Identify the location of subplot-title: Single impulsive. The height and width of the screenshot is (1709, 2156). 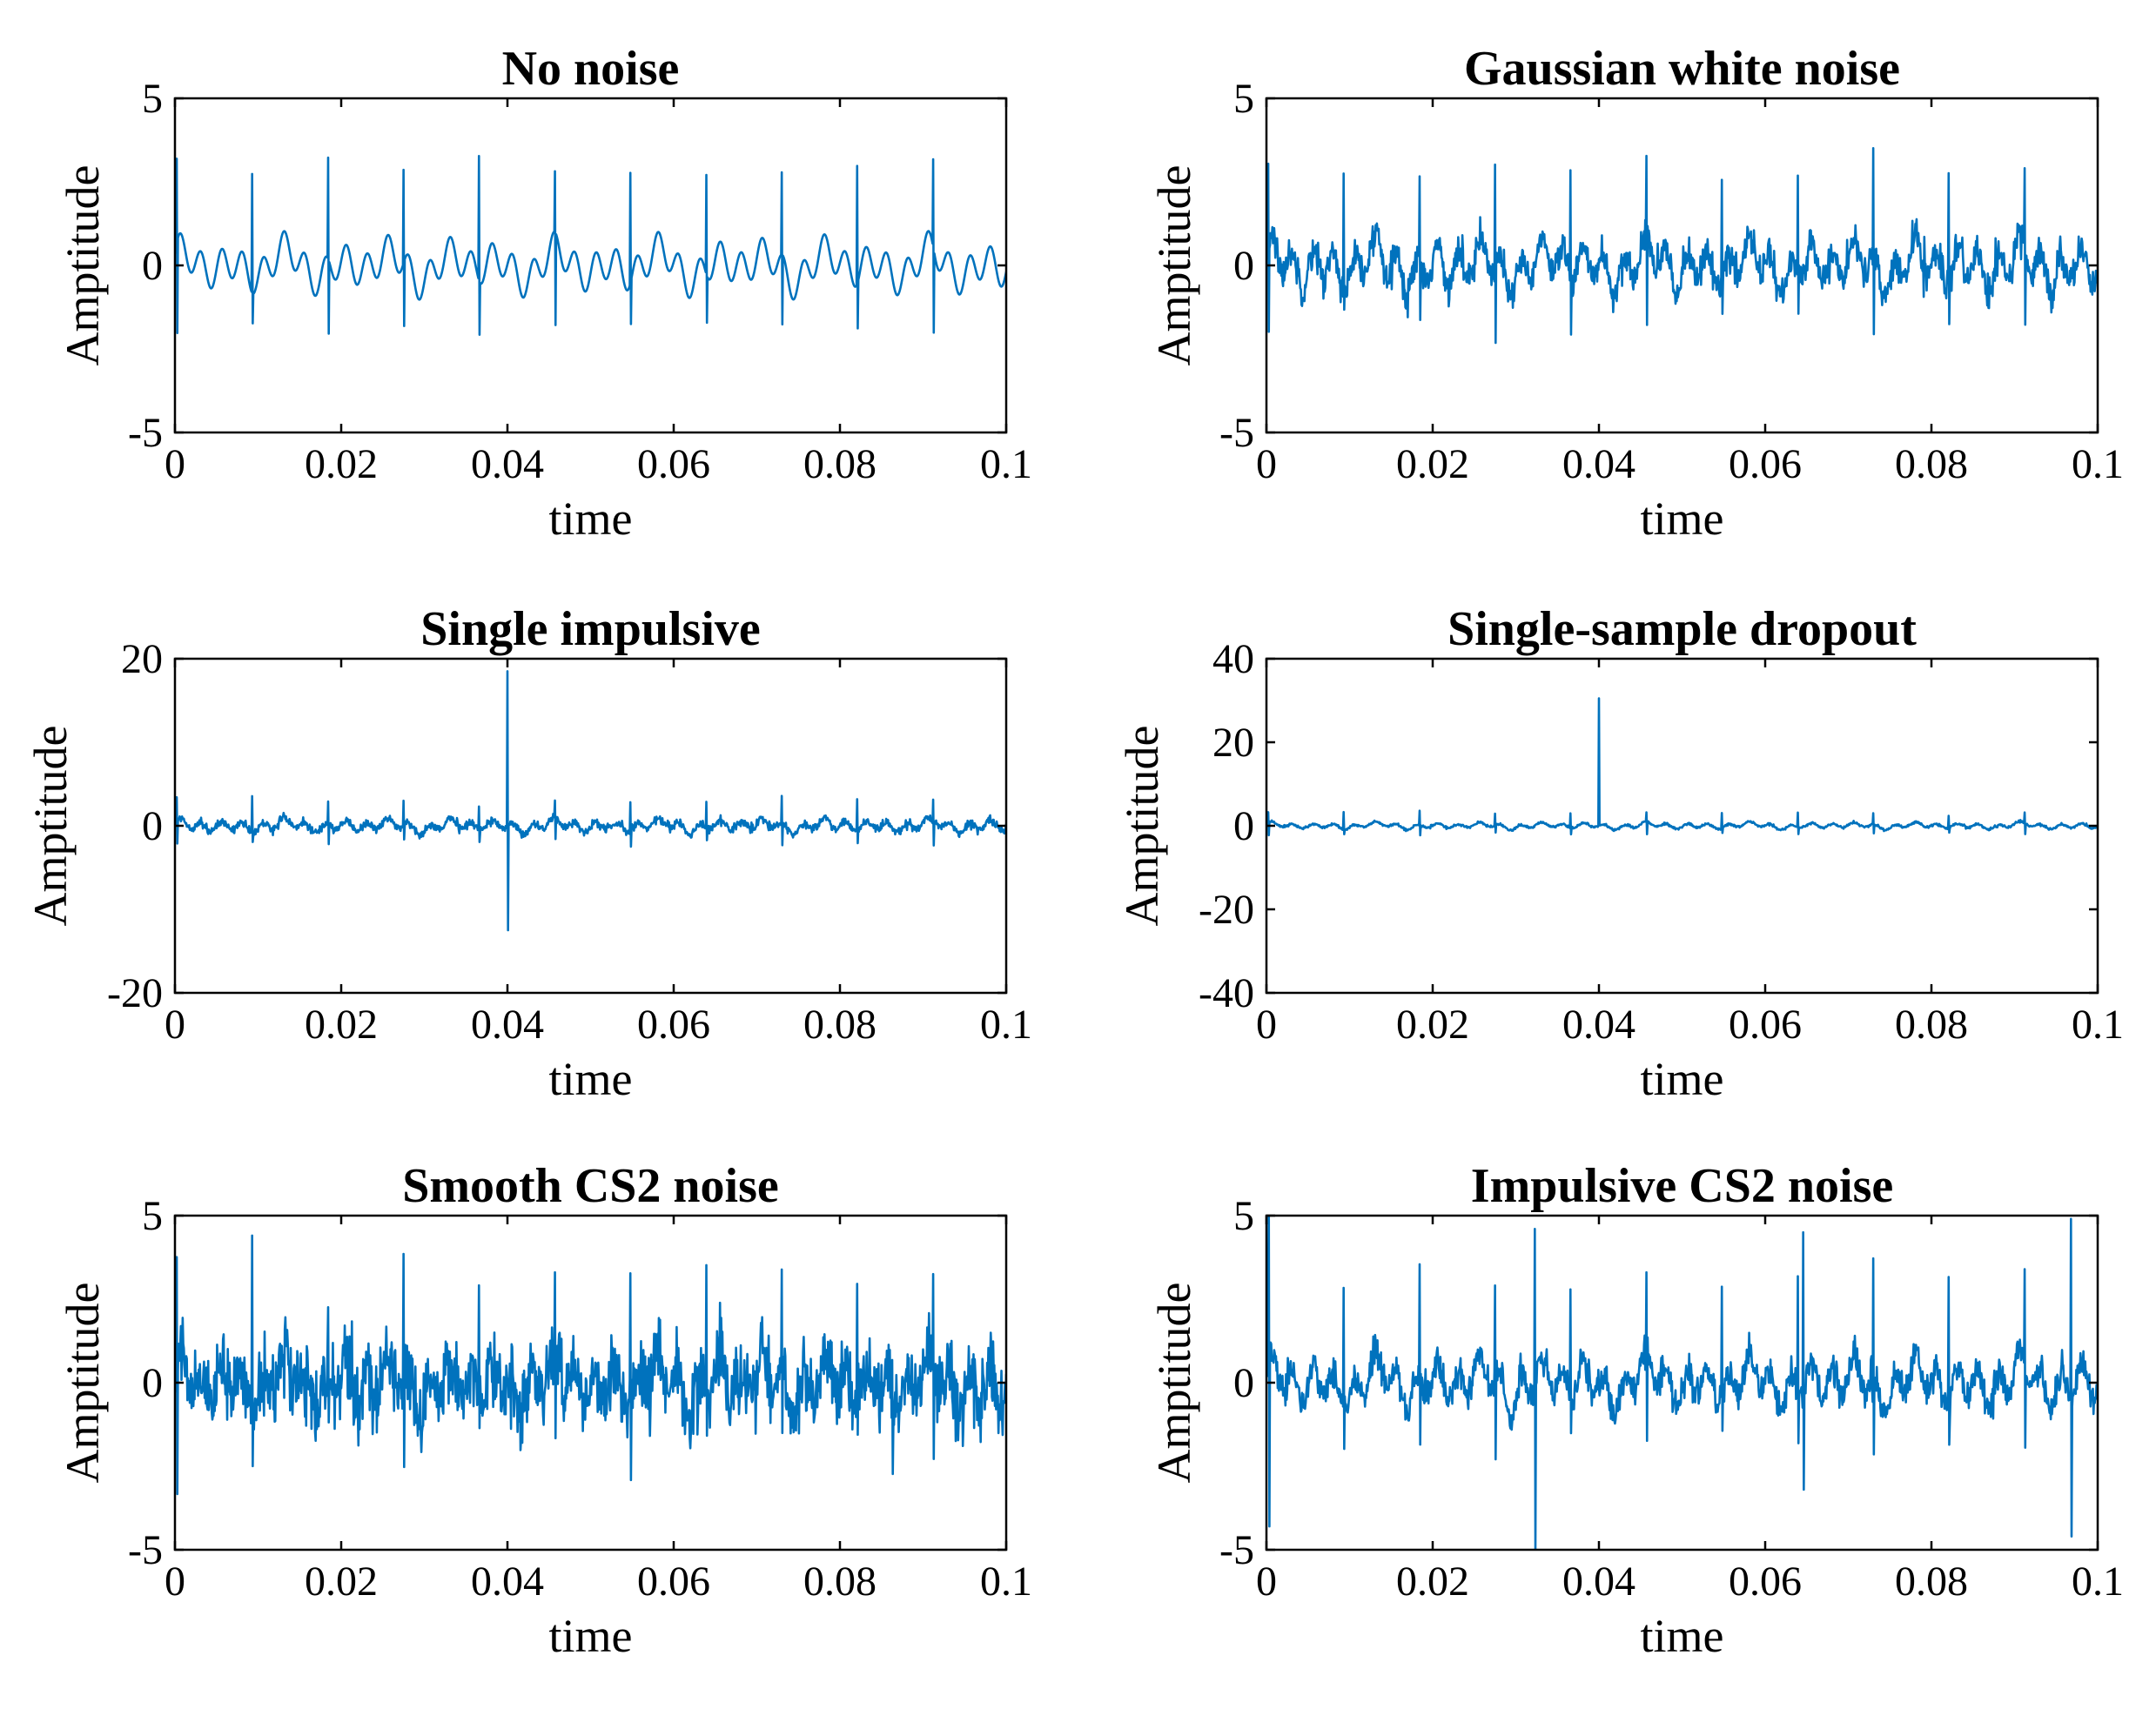
(590, 629).